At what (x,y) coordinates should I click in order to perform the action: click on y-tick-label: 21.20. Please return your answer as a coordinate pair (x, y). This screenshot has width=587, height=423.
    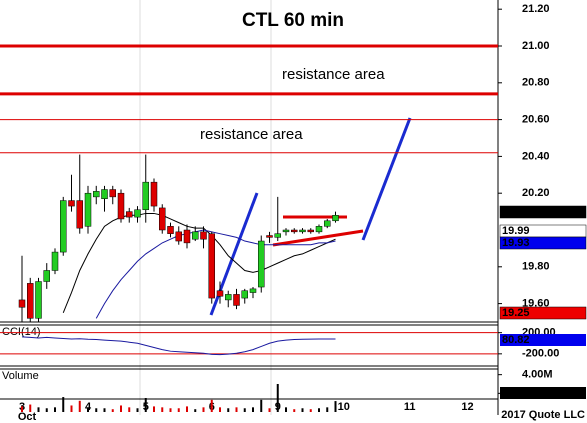
    Looking at the image, I should click on (536, 9).